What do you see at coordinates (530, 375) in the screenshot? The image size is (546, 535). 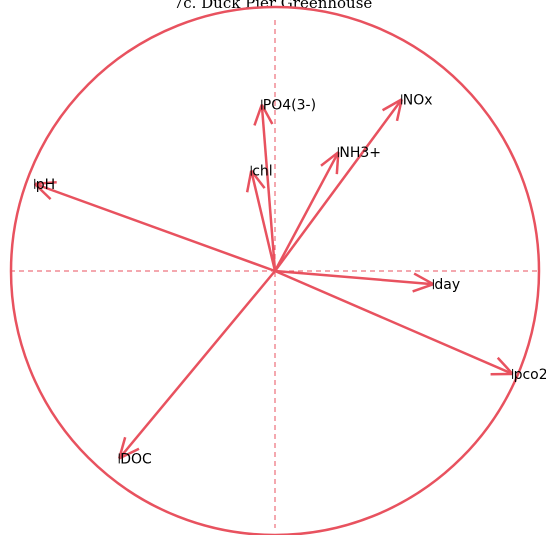 I see `vector-label-pco2: pco2` at bounding box center [530, 375].